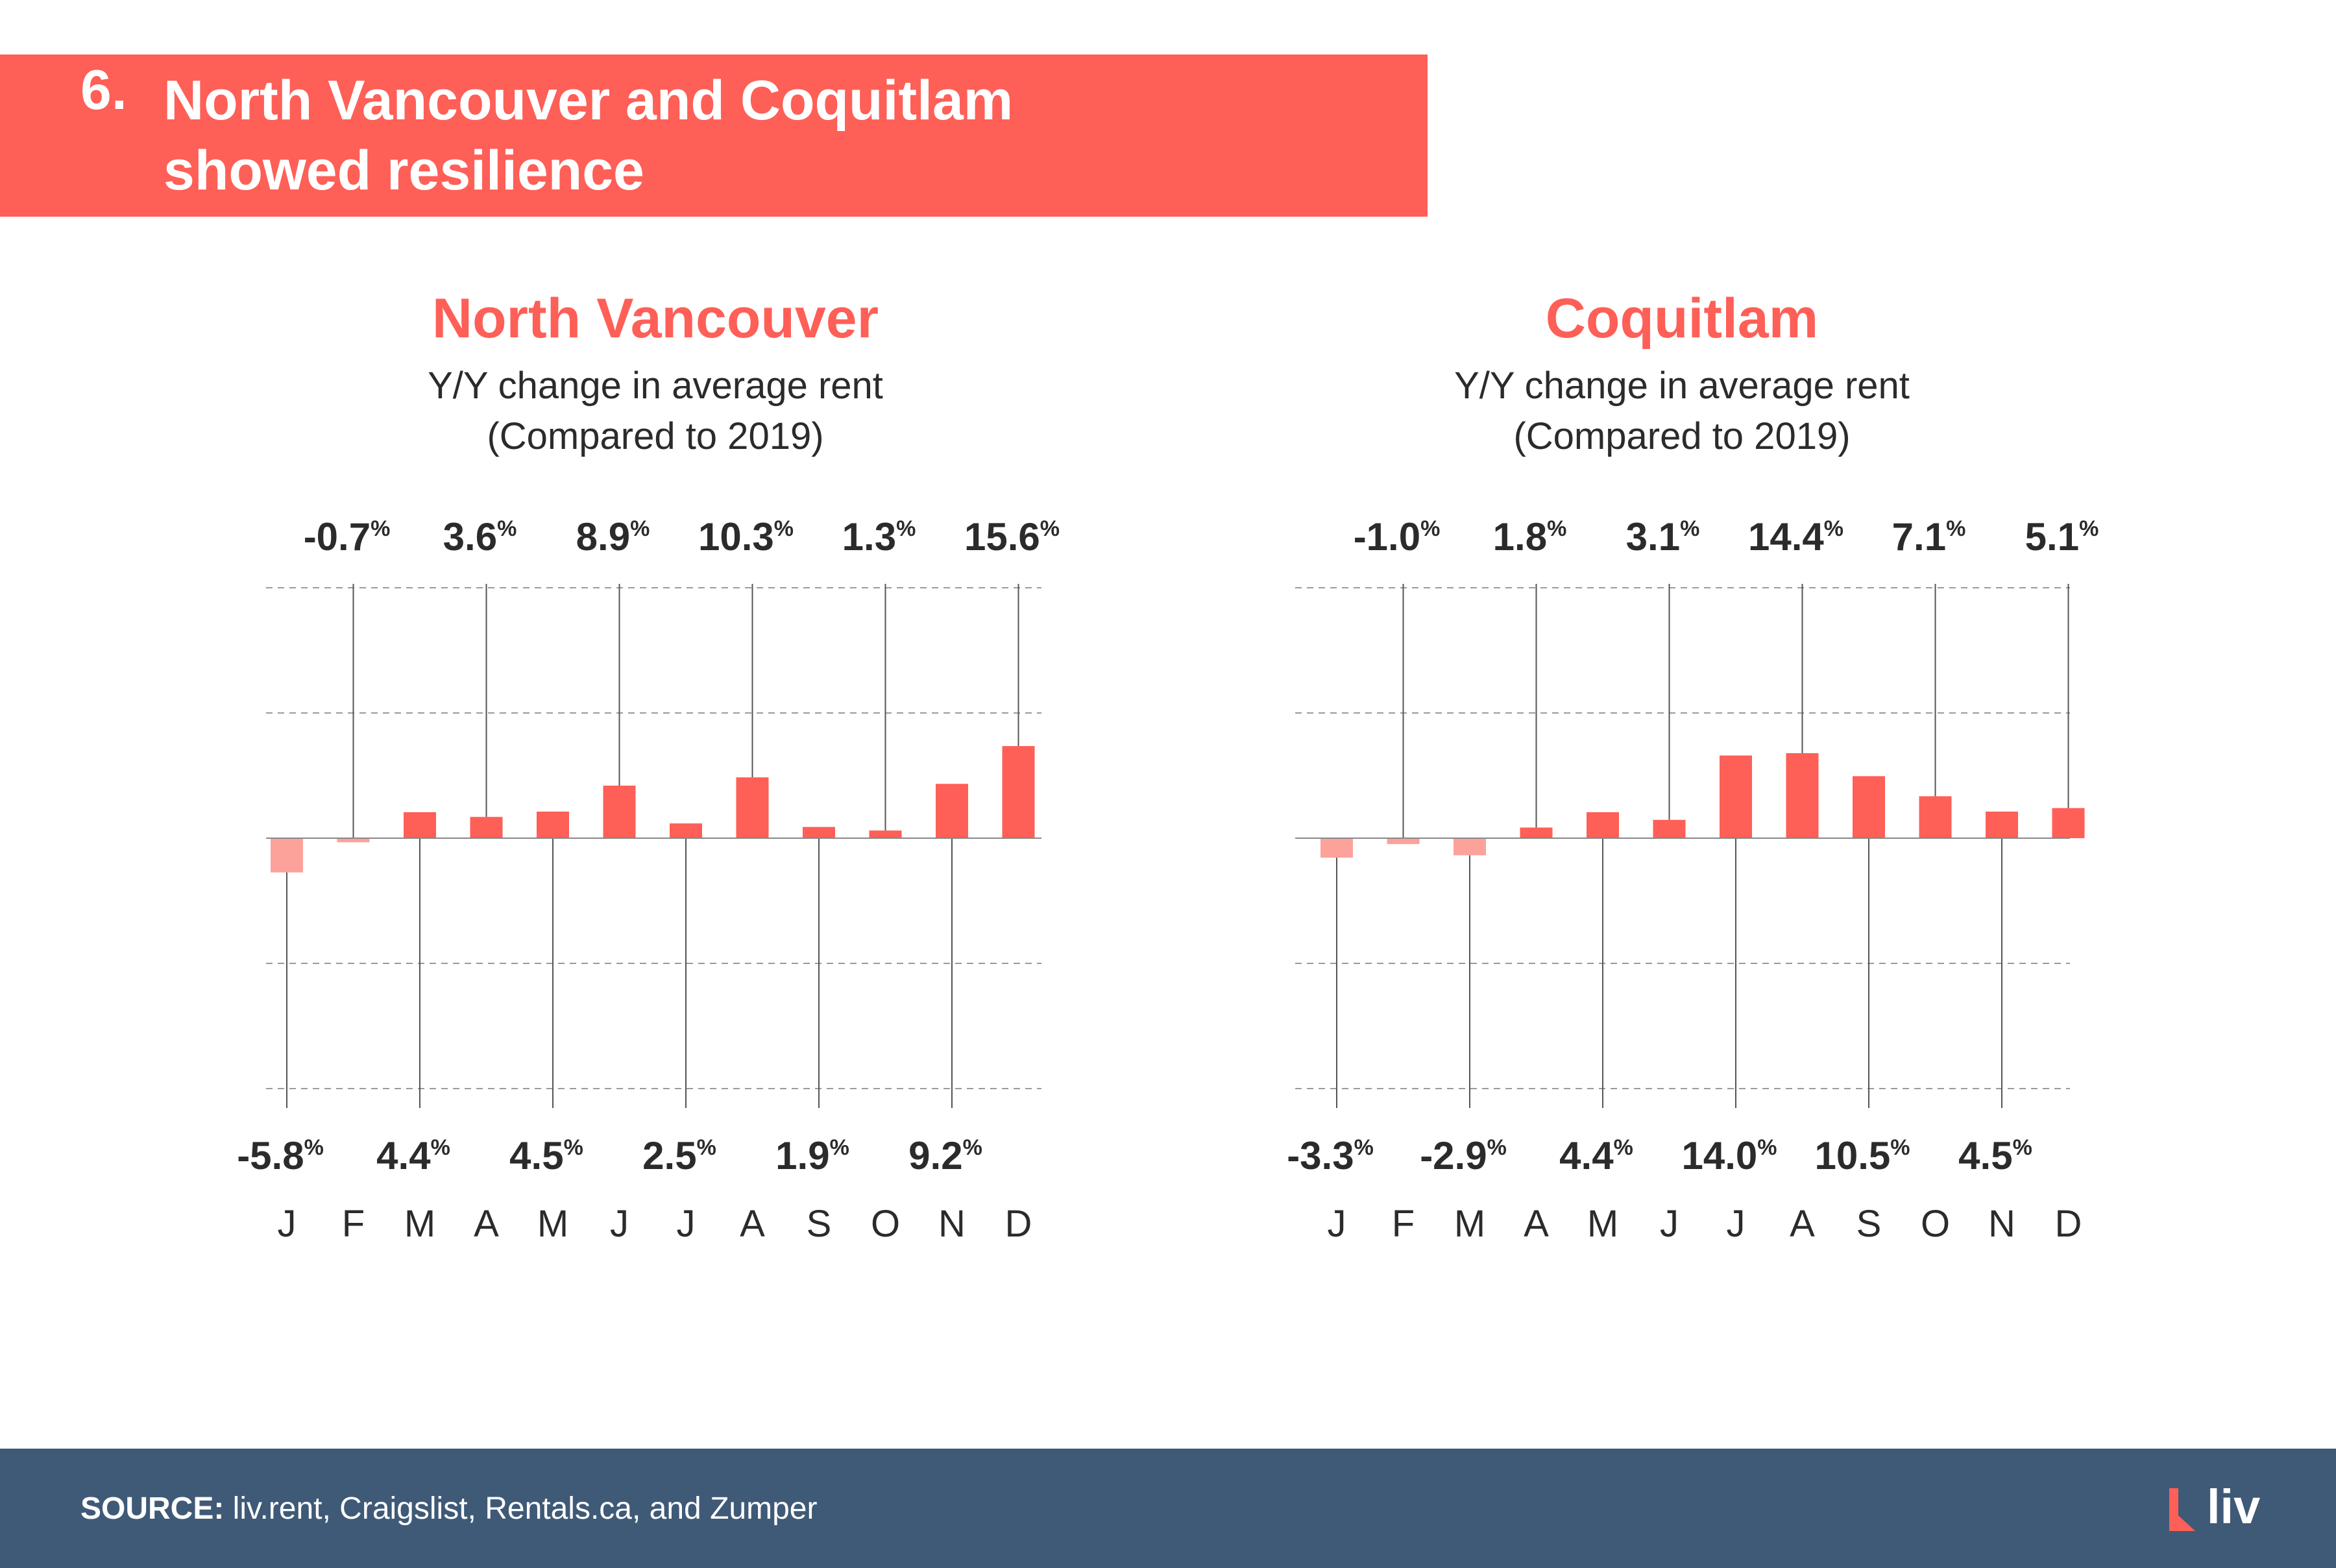  What do you see at coordinates (2182, 1509) in the screenshot?
I see `liv-logo-icon` at bounding box center [2182, 1509].